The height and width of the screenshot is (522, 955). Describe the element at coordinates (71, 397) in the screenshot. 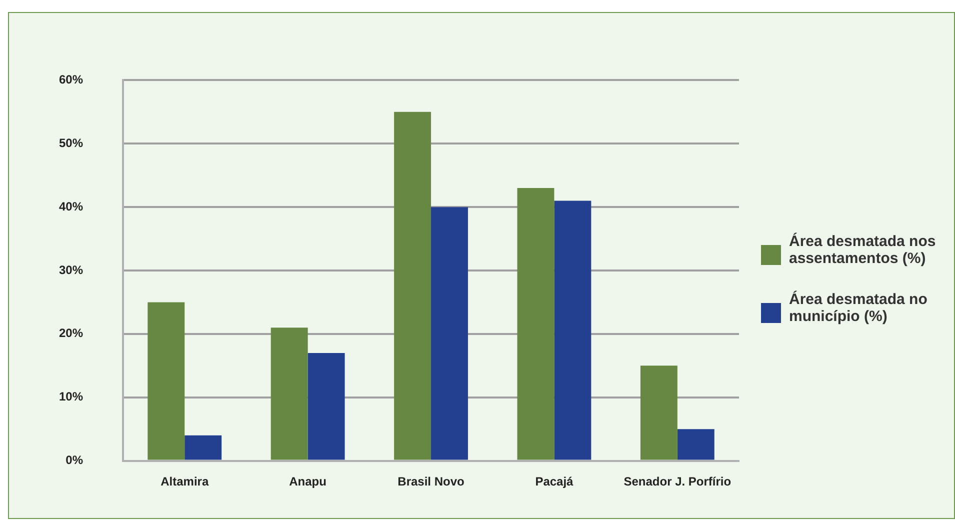

I see `y-tick-label: 10%` at that location.